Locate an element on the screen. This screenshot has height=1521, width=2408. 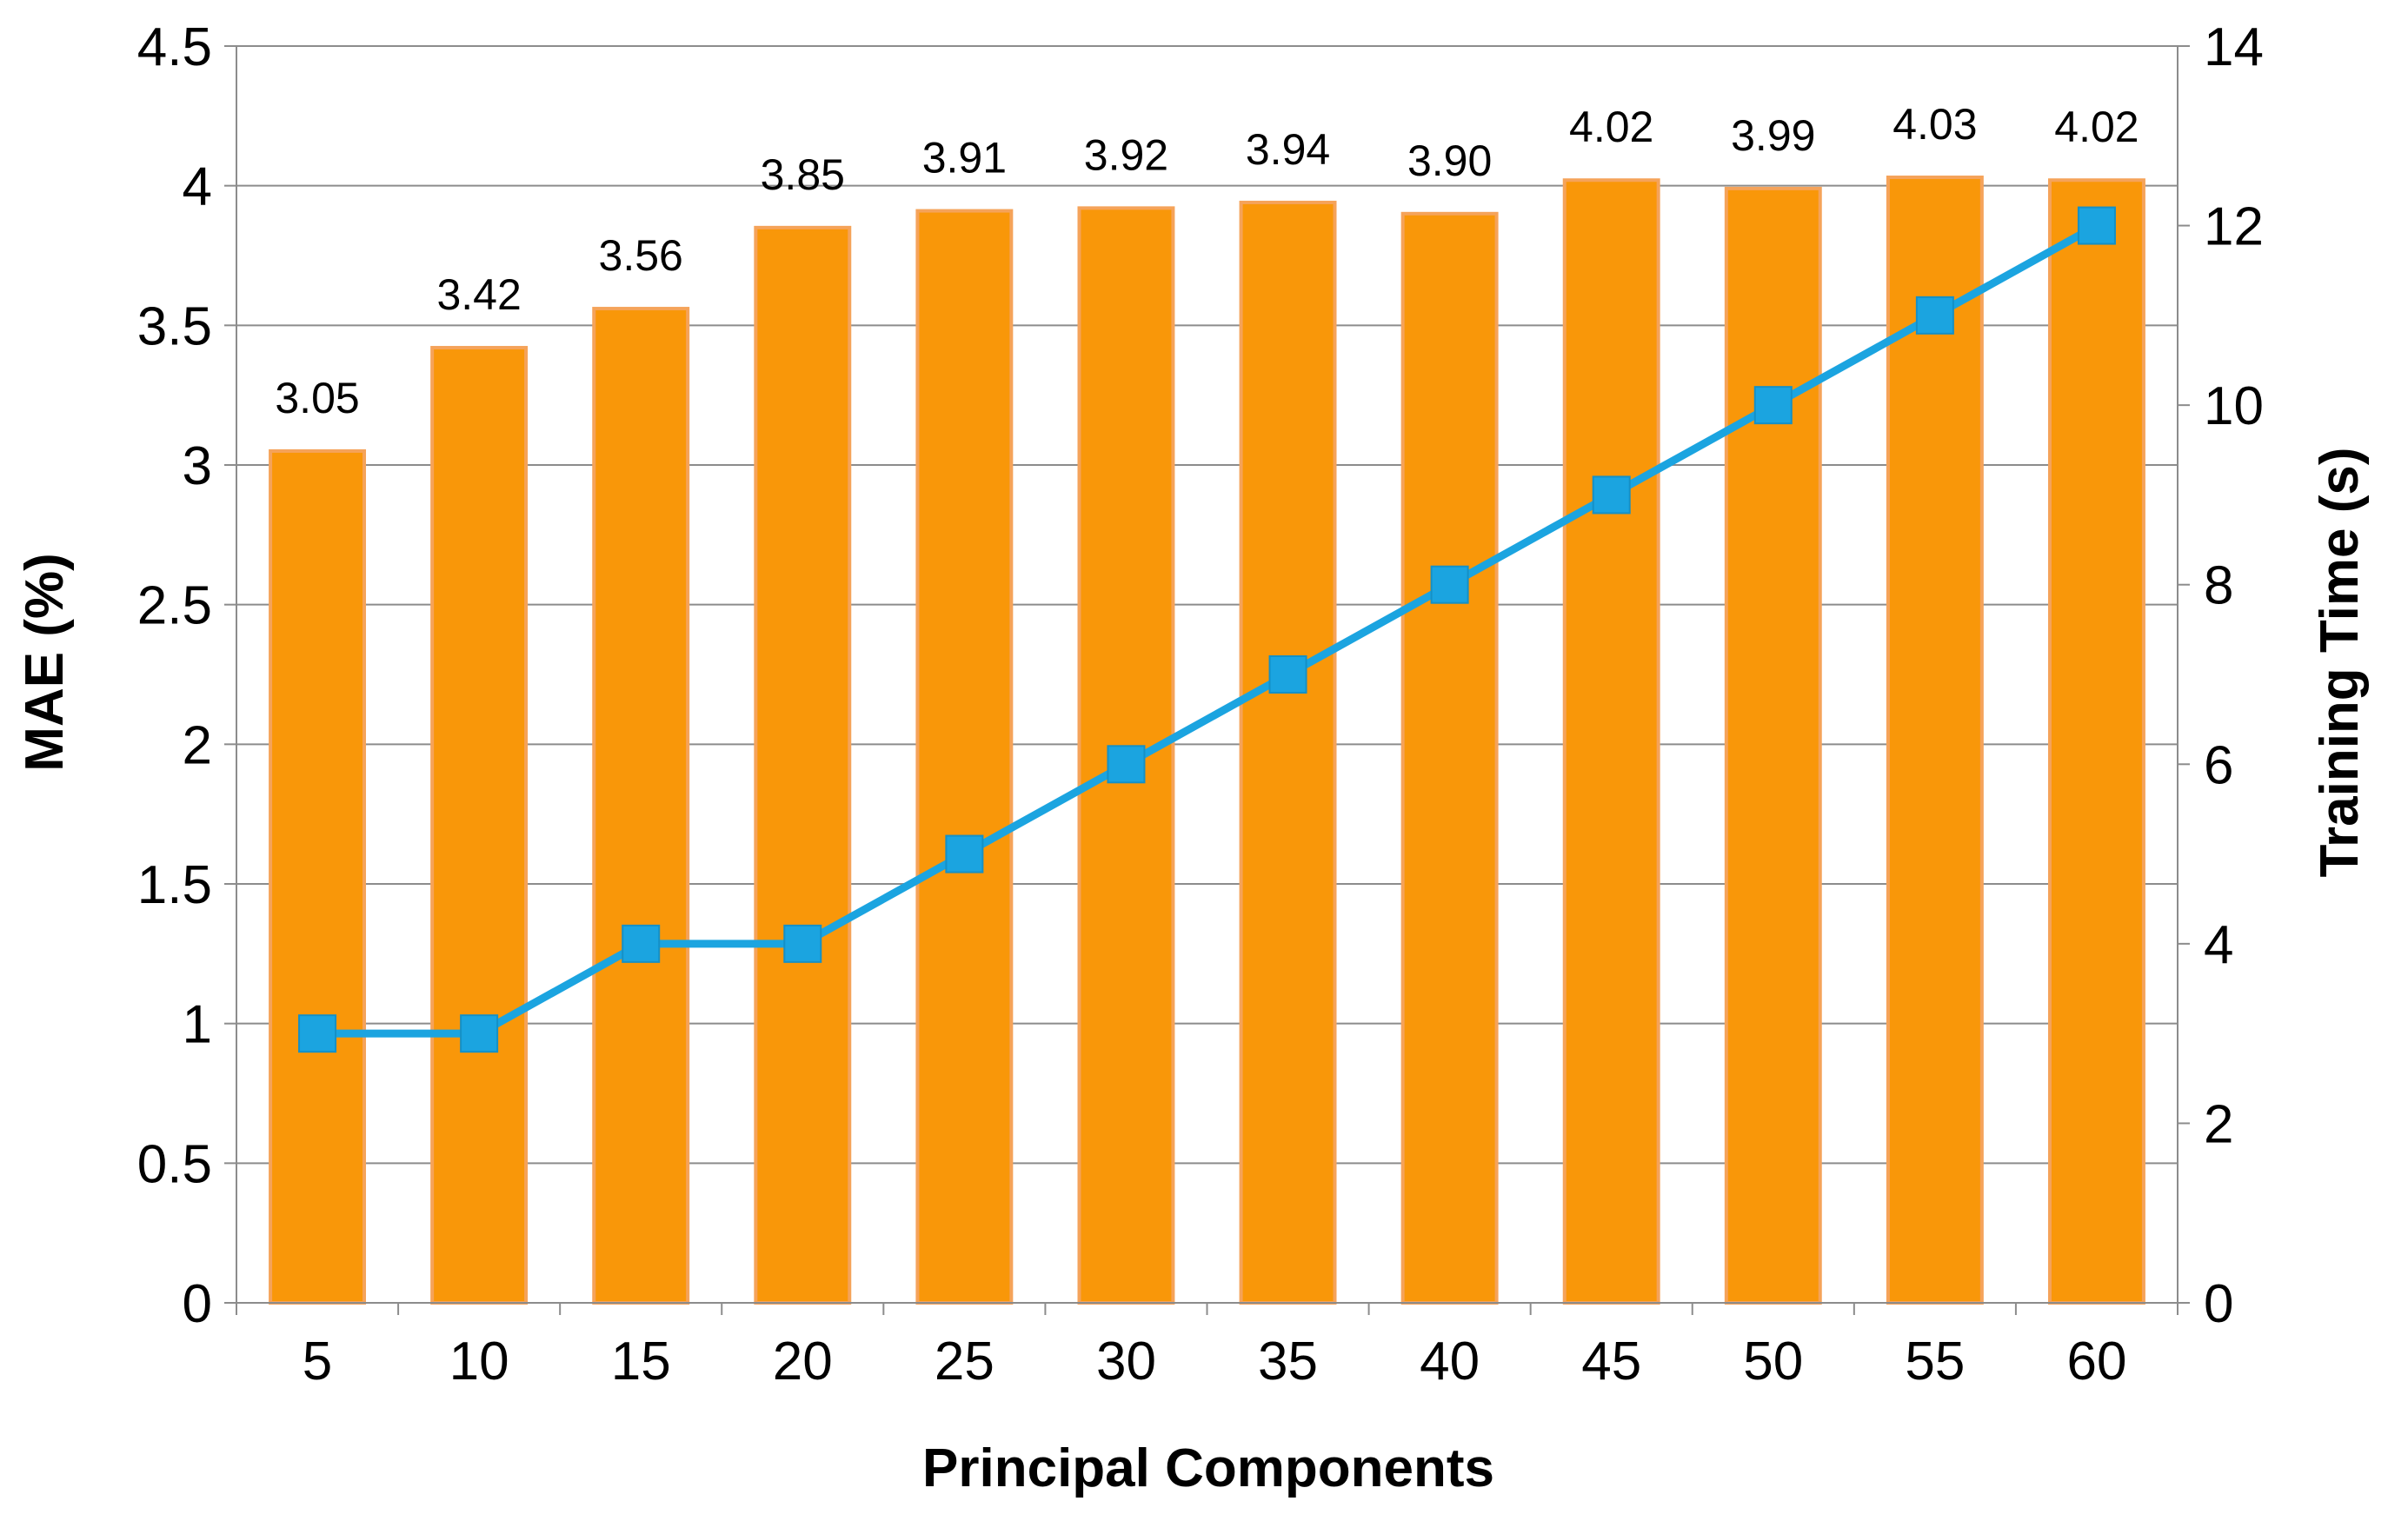
x-tick-label: 60 is located at coordinates (2096, 1361).